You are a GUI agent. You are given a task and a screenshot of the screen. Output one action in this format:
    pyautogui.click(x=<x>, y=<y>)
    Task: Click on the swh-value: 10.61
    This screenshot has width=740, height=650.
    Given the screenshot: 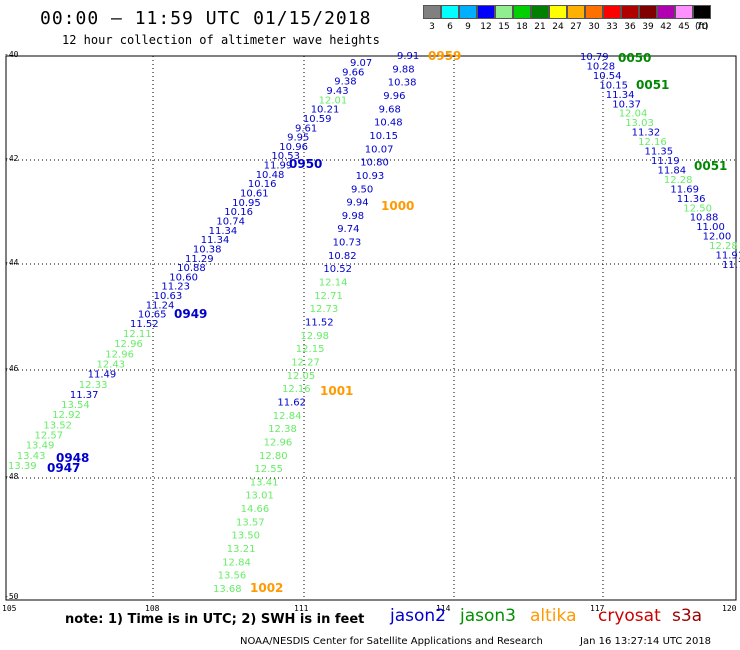 What is the action you would take?
    pyautogui.click(x=254, y=194)
    